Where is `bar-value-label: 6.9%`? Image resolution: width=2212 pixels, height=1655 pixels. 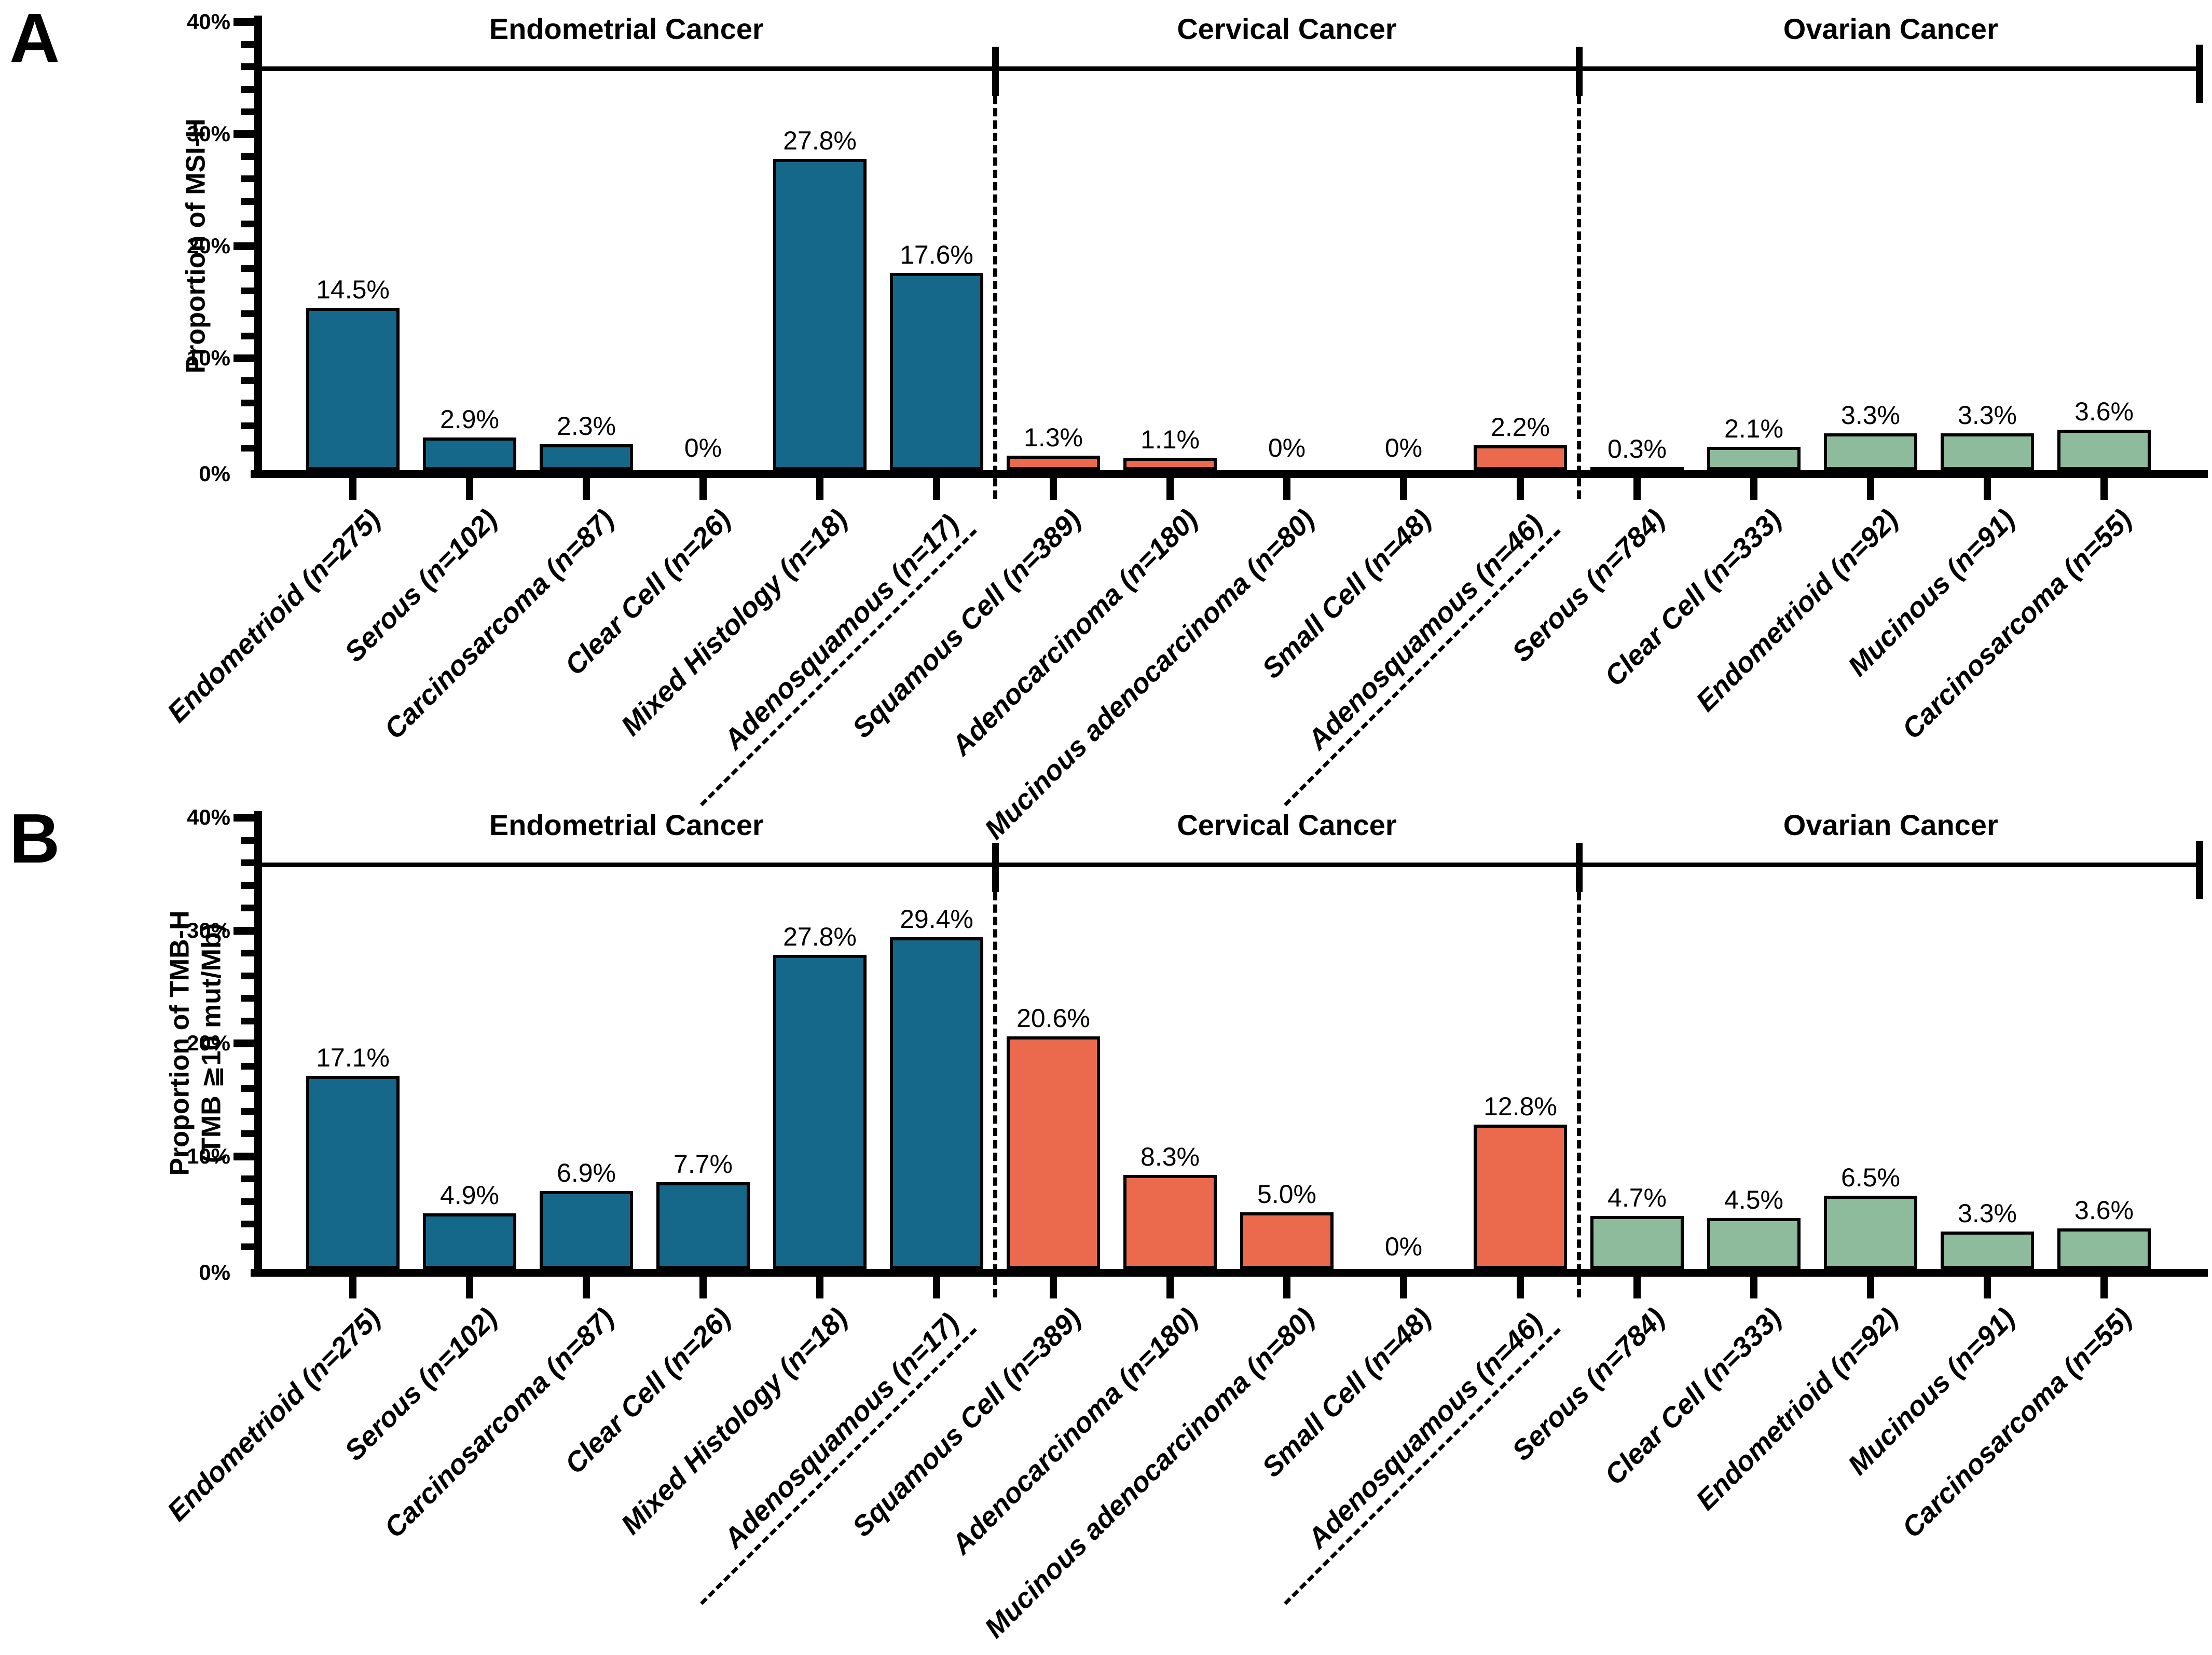 bar-value-label: 6.9% is located at coordinates (587, 1172).